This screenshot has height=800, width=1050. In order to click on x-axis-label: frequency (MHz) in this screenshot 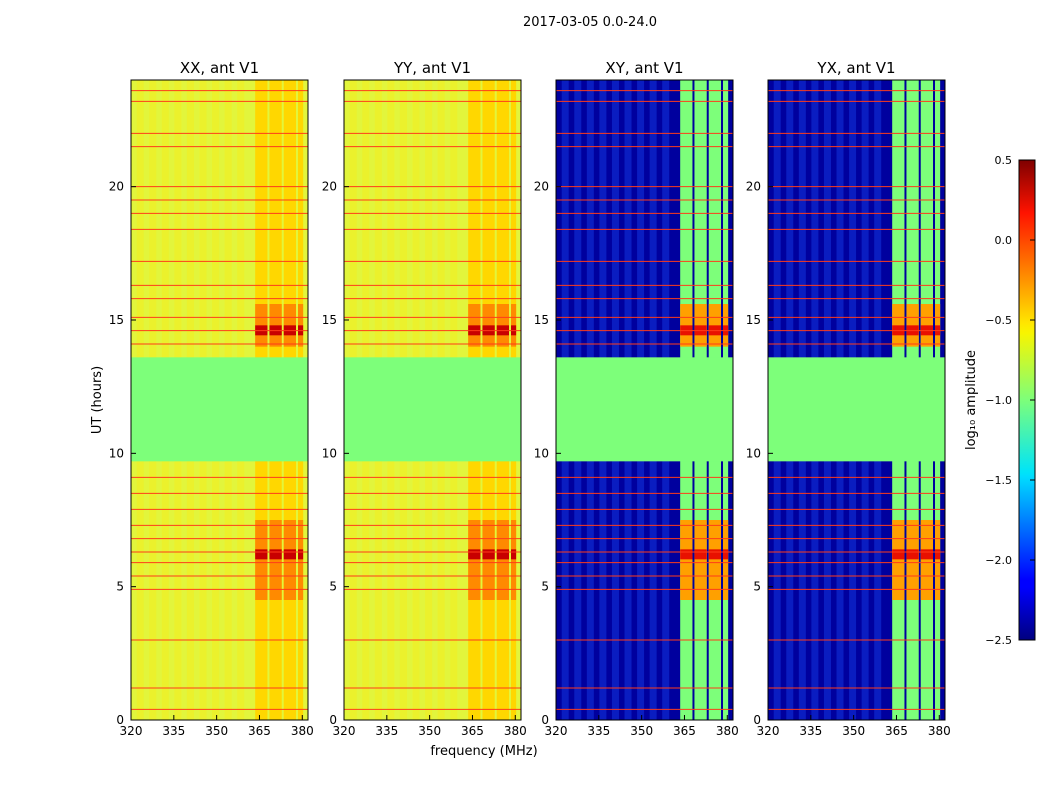, I will do `click(483, 751)`.